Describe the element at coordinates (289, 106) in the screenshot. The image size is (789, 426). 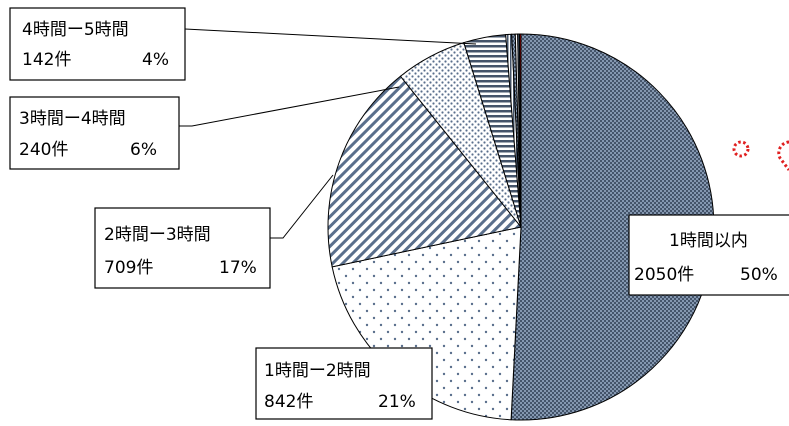
I see `leader-line-3-4h` at that location.